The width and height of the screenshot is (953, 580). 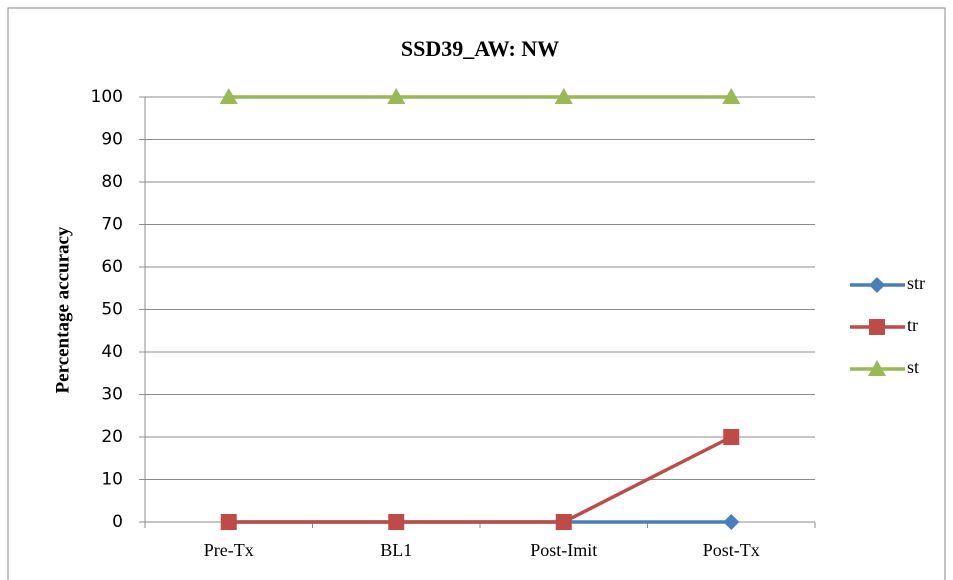 What do you see at coordinates (112, 140) in the screenshot?
I see `y-tick-label: 90` at bounding box center [112, 140].